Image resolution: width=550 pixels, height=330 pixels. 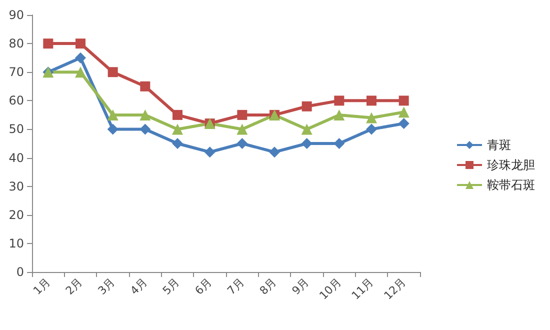 What do you see at coordinates (362, 288) in the screenshot?
I see `x-tick-label: 11月` at bounding box center [362, 288].